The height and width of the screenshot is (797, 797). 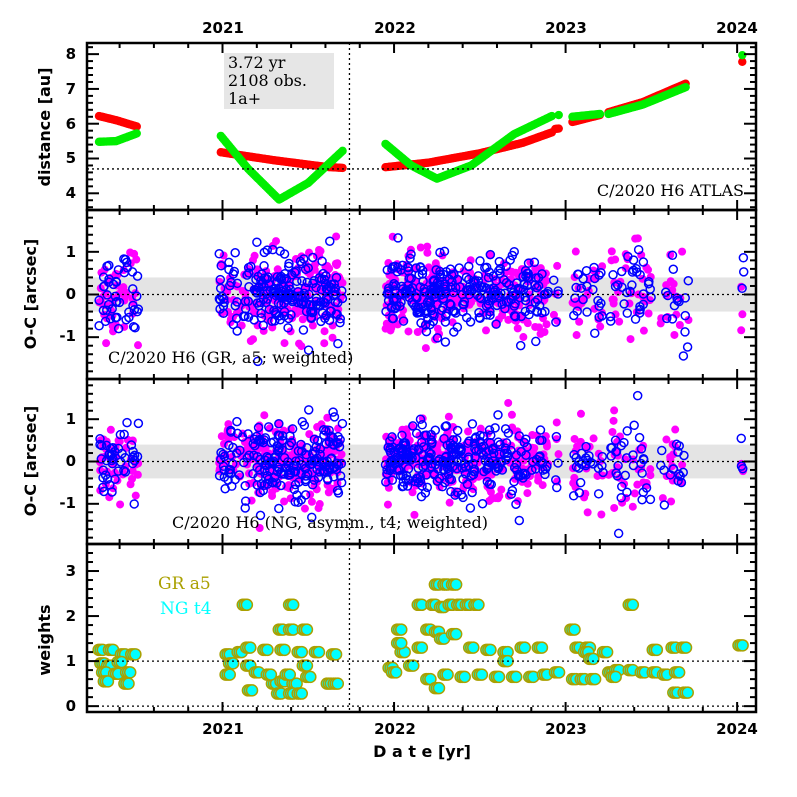 What do you see at coordinates (257, 62) in the screenshot?
I see `info-span: 3.72 yr` at bounding box center [257, 62].